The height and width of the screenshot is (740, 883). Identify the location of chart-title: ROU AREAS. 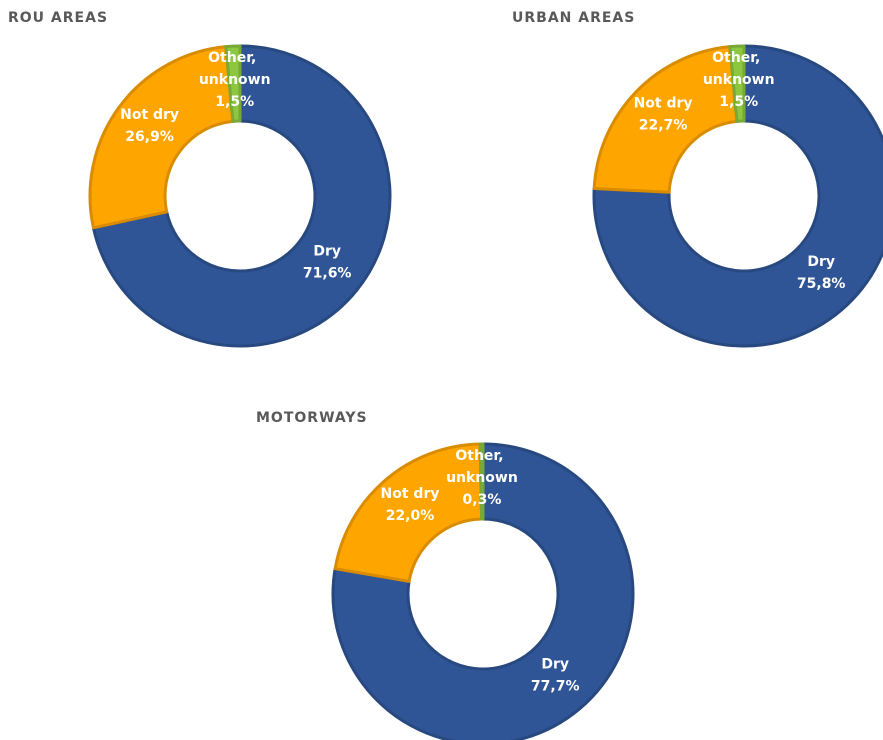
(58, 18).